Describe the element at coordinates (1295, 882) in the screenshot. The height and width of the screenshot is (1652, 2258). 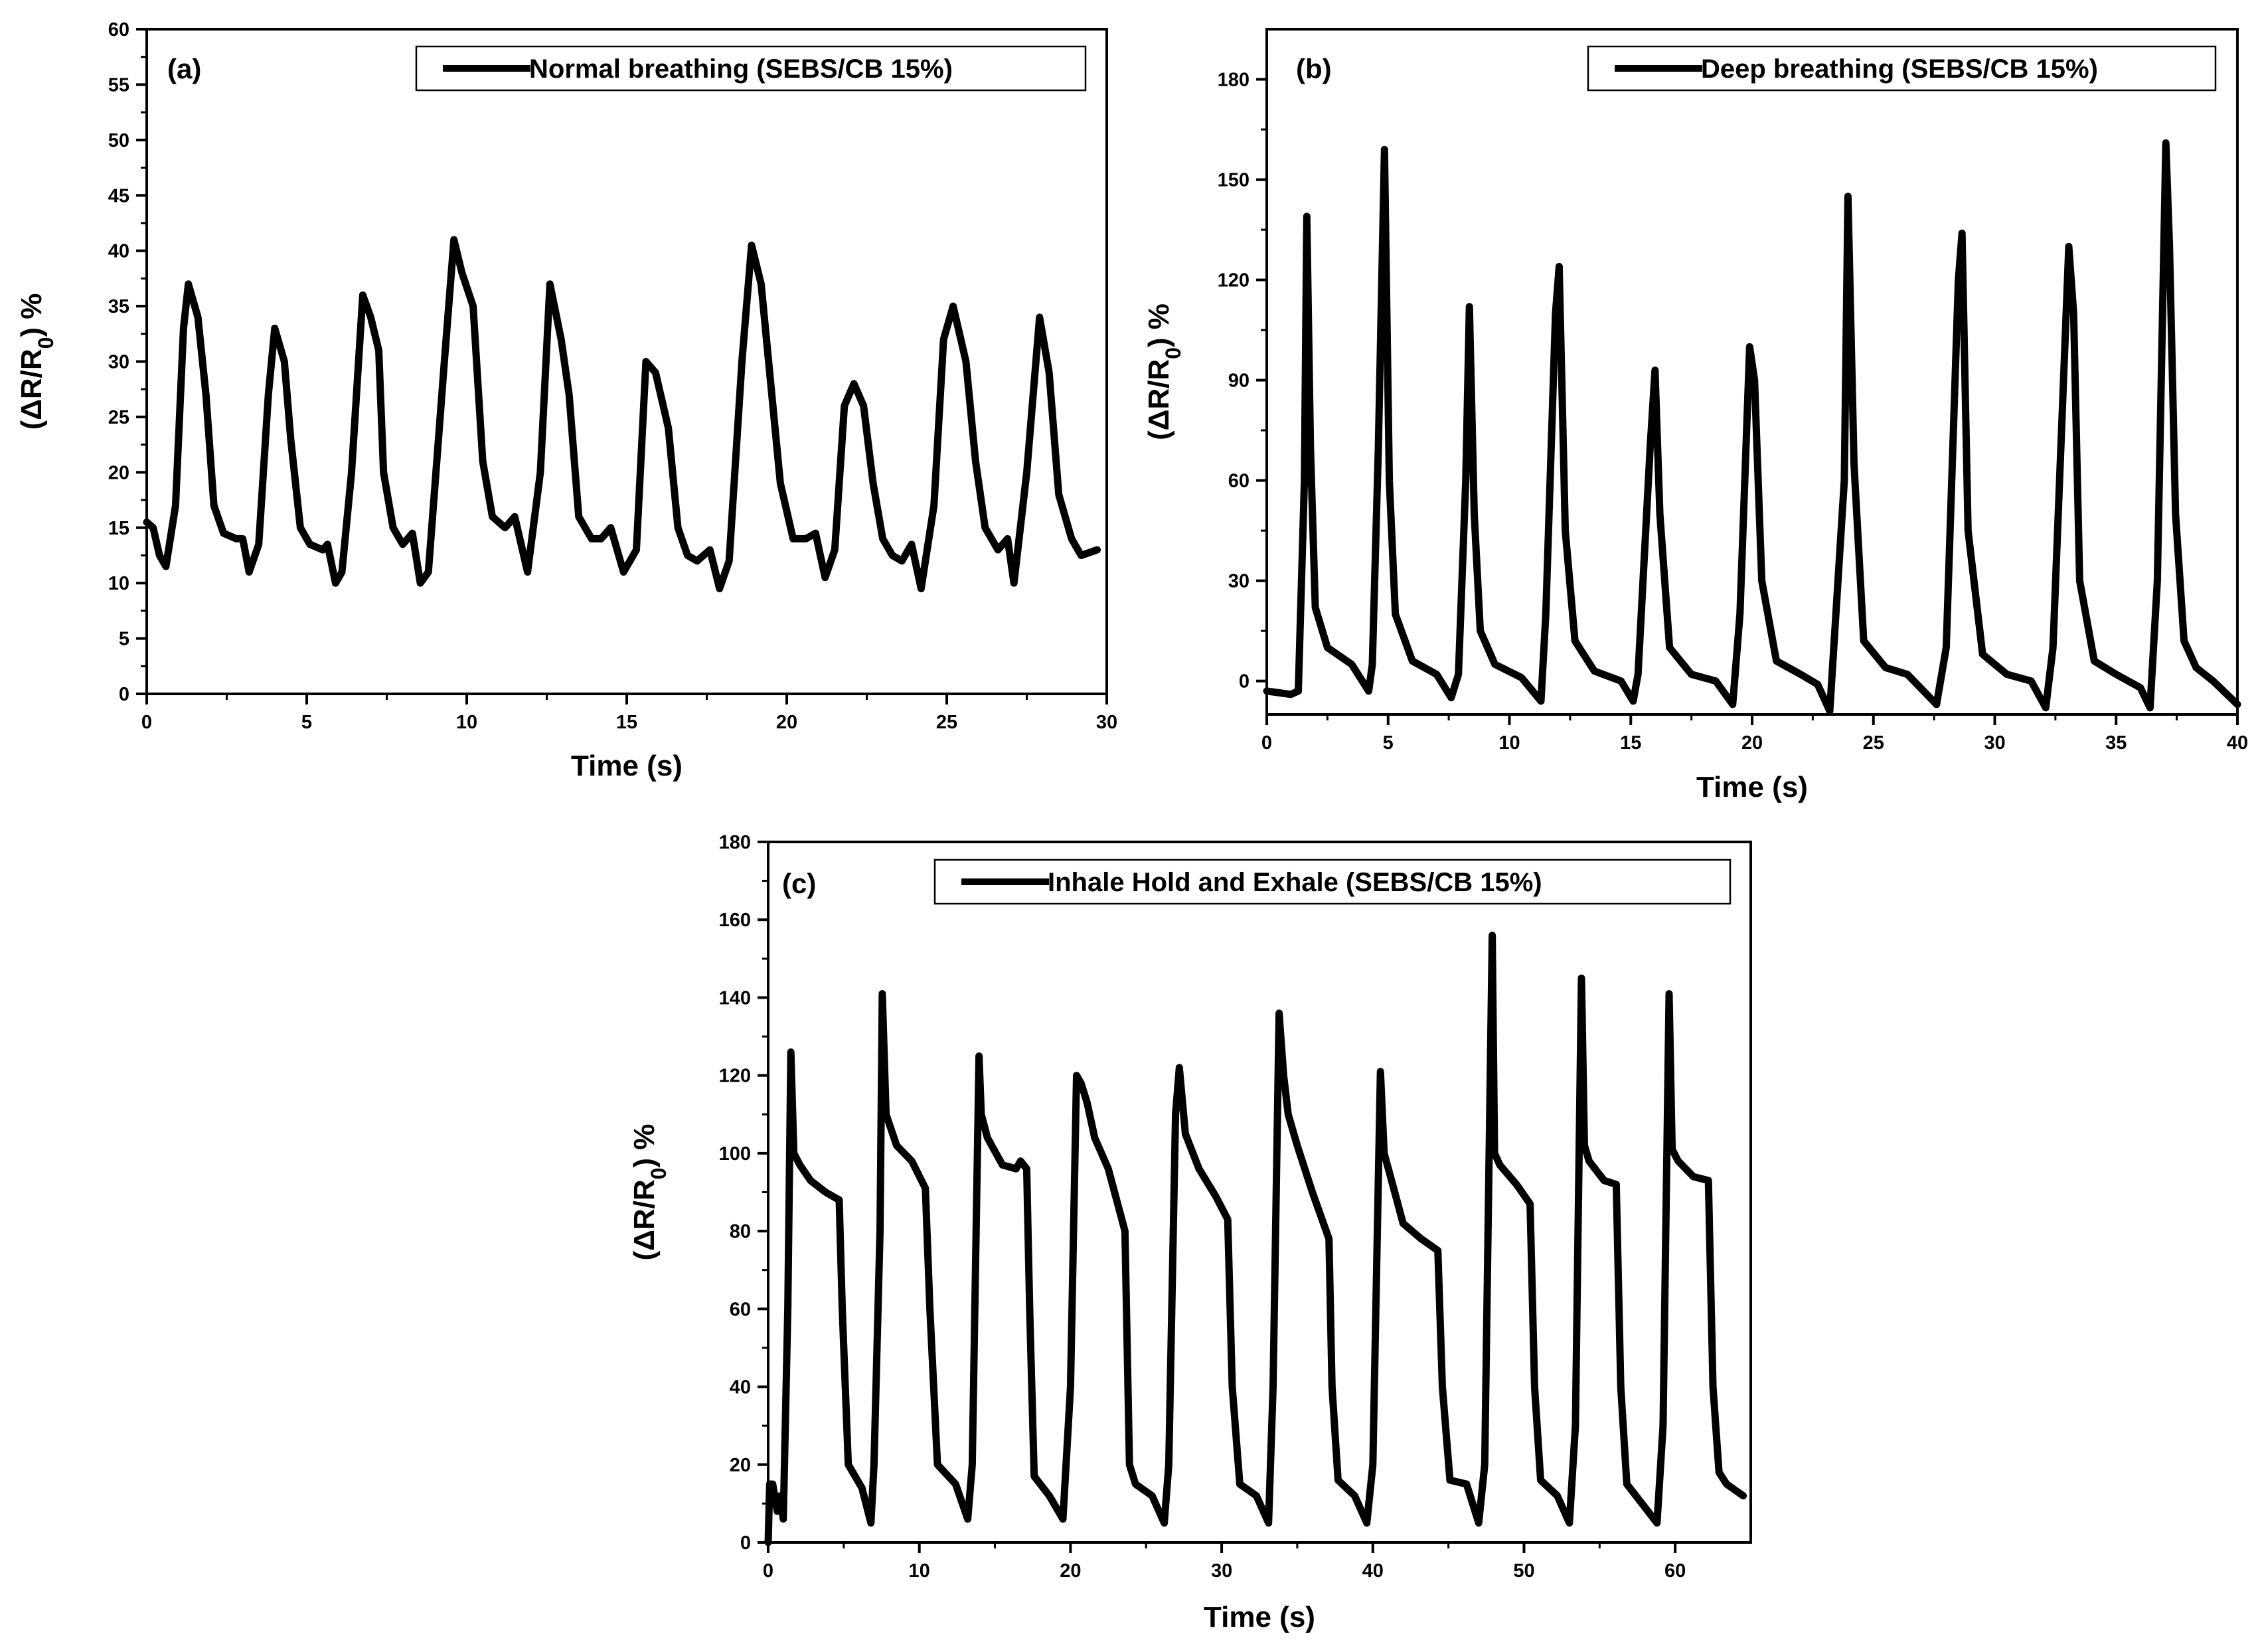
I see `legend-label-c: Inhale Hold and Exhale (SEBS/CB 15%)` at that location.